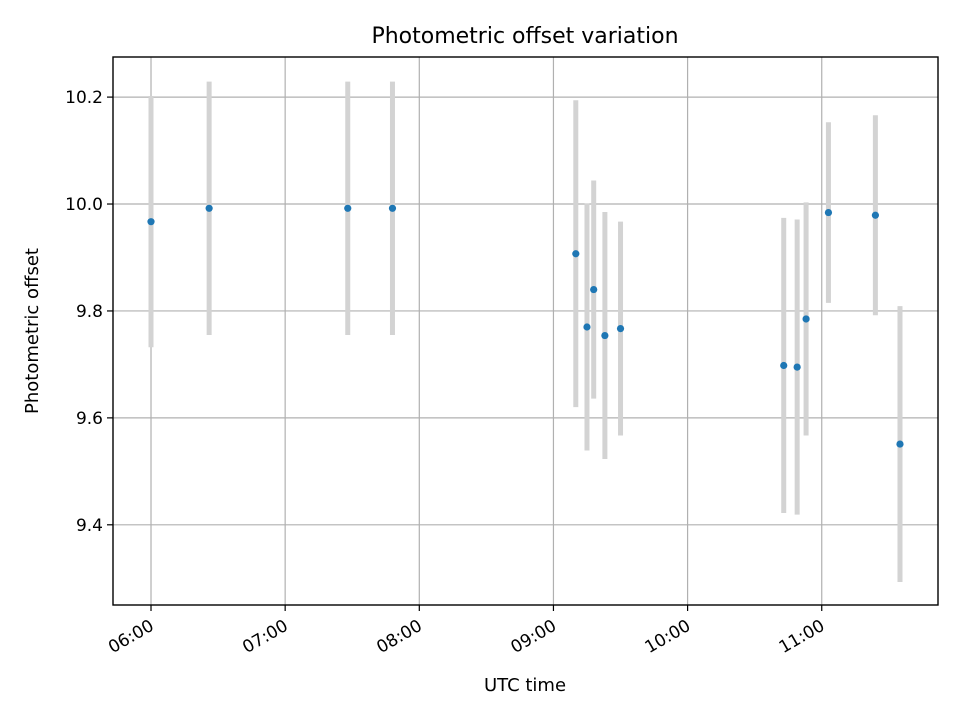 The width and height of the screenshot is (960, 720). What do you see at coordinates (32, 331) in the screenshot?
I see `y-axis-label: Photometric offset` at bounding box center [32, 331].